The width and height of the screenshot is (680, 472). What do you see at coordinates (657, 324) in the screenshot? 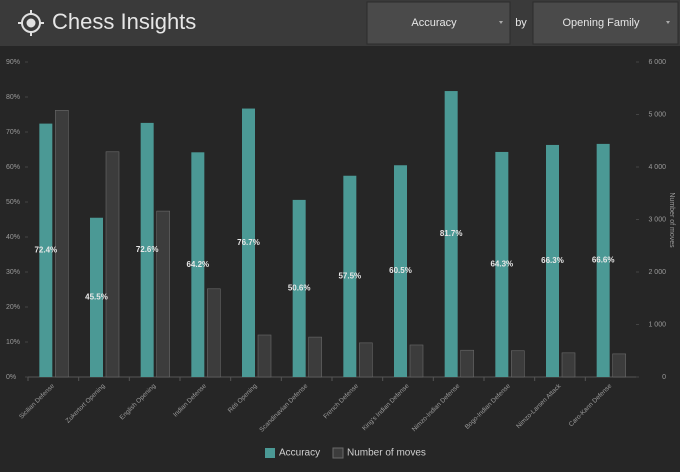
I see `y2-tick-label: 1 000` at bounding box center [657, 324].